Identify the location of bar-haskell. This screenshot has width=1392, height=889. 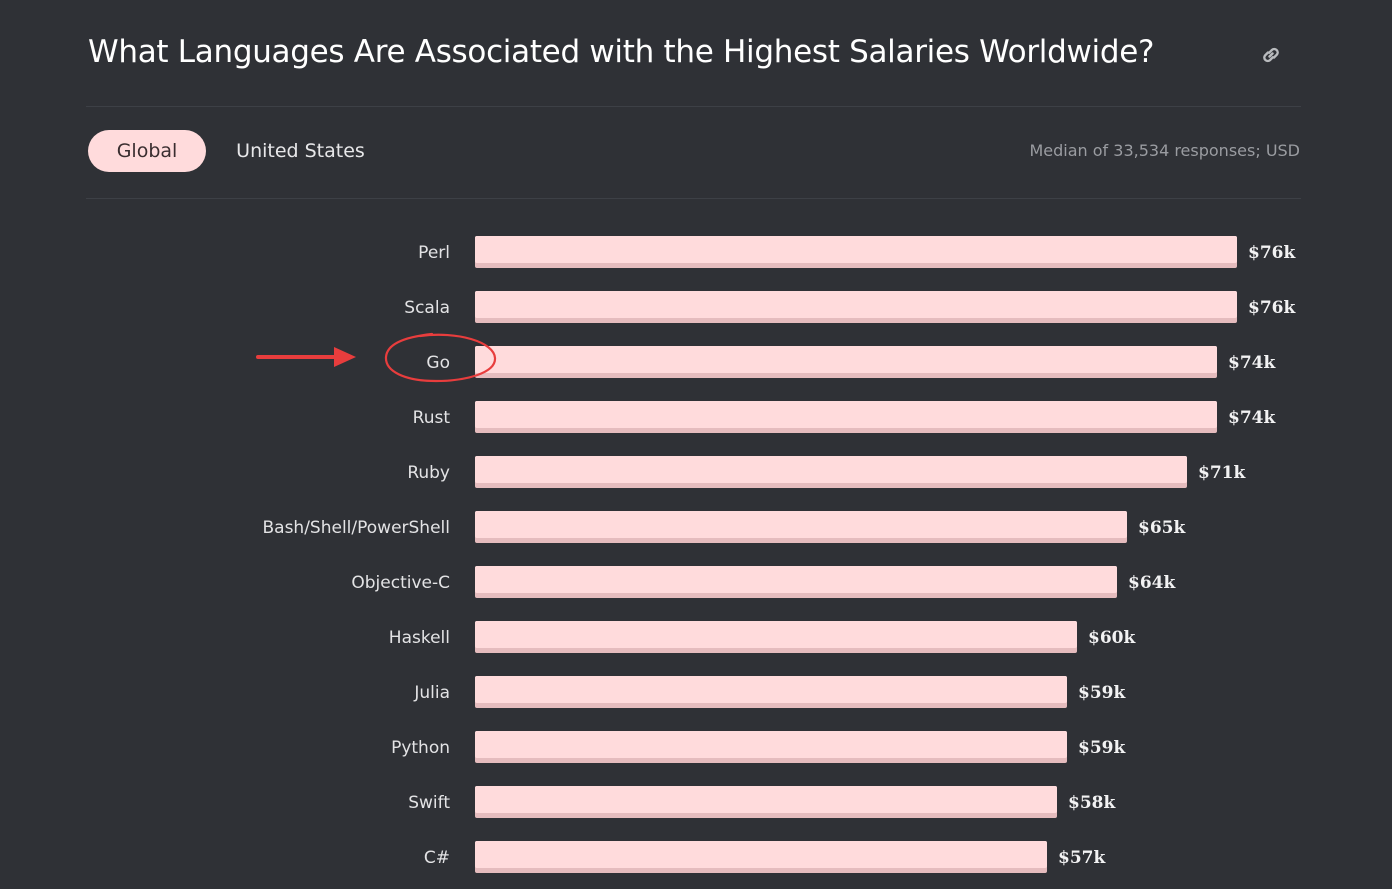
(776, 634).